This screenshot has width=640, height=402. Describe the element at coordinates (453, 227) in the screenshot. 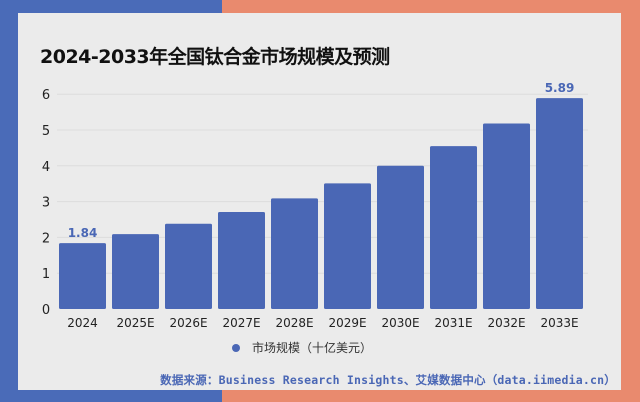

I see `bar-2031E` at that location.